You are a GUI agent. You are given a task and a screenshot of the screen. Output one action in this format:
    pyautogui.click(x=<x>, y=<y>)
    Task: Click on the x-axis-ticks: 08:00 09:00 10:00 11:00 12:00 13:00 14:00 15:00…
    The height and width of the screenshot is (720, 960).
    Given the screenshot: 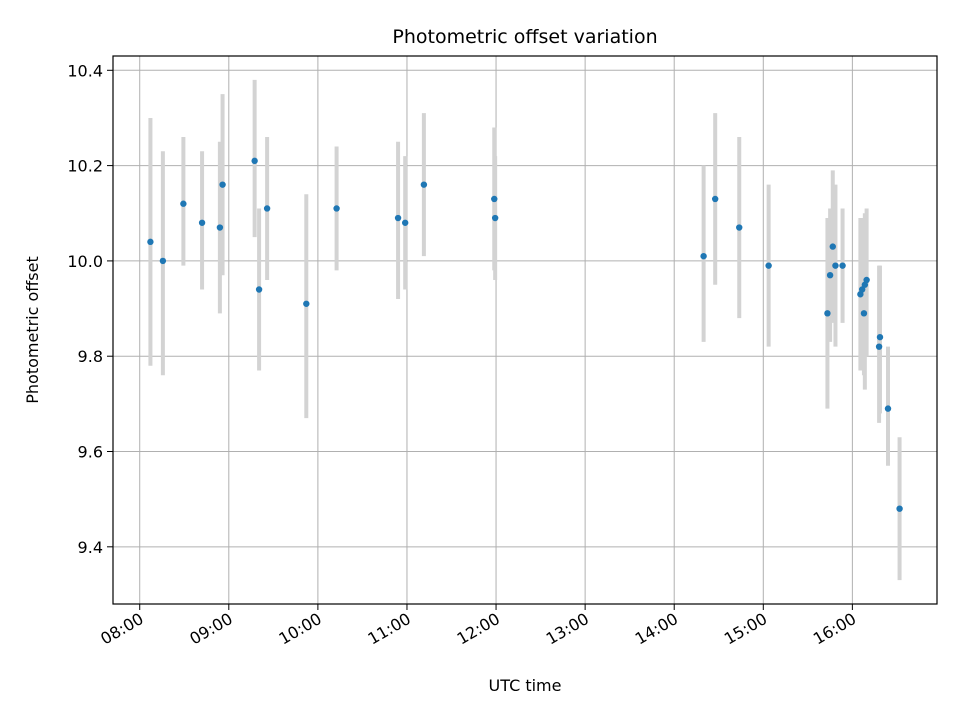 What is the action you would take?
    pyautogui.click(x=478, y=626)
    